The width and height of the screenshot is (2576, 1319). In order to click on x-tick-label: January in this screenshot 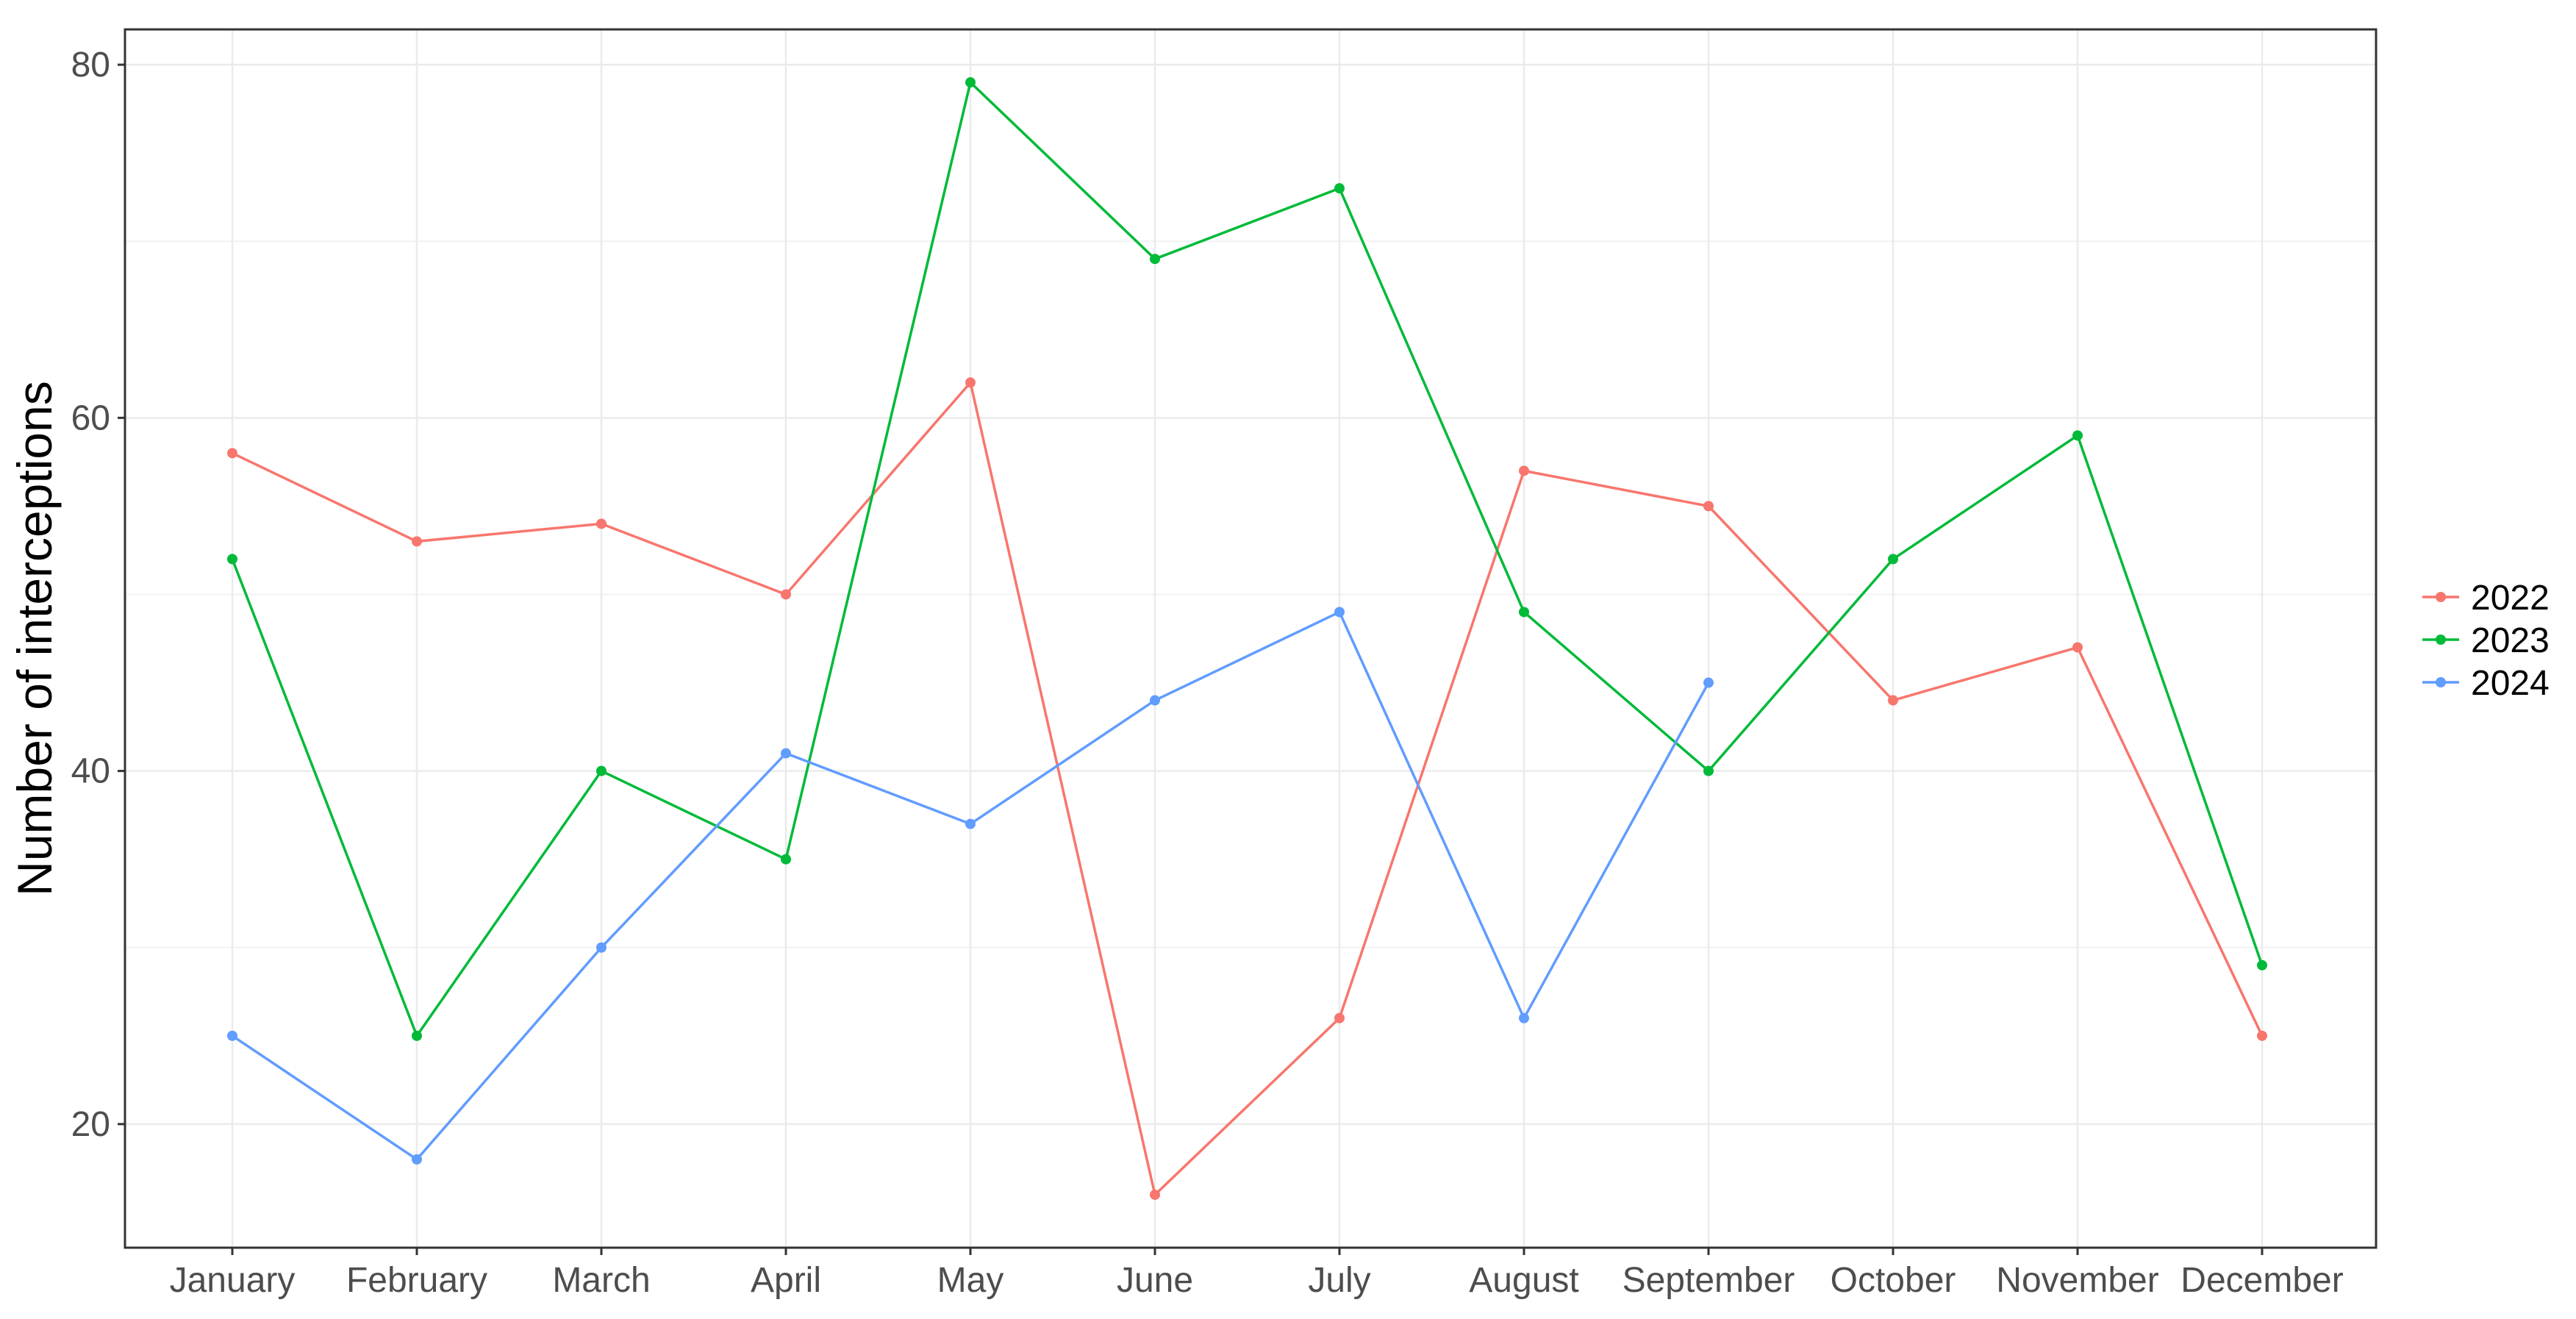, I will do `click(233, 1280)`.